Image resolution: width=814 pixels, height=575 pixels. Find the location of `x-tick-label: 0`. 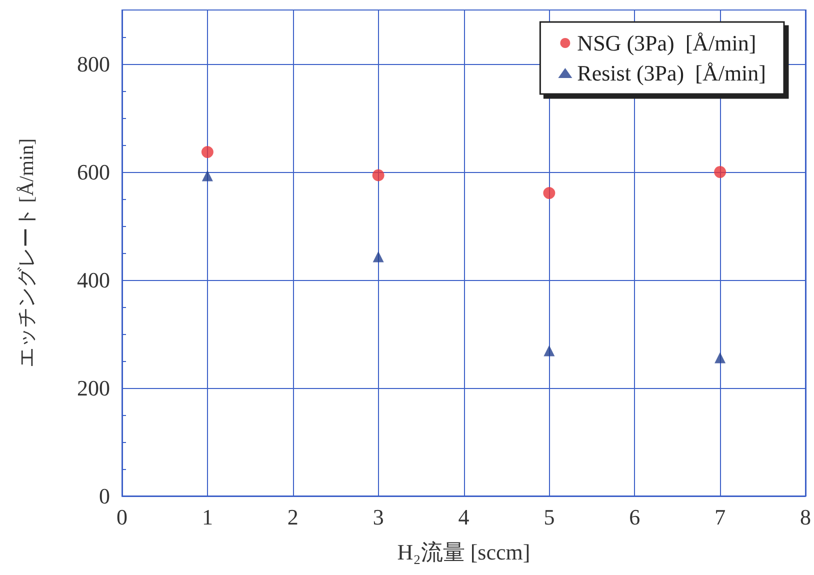

x-tick-label: 0 is located at coordinates (122, 517).